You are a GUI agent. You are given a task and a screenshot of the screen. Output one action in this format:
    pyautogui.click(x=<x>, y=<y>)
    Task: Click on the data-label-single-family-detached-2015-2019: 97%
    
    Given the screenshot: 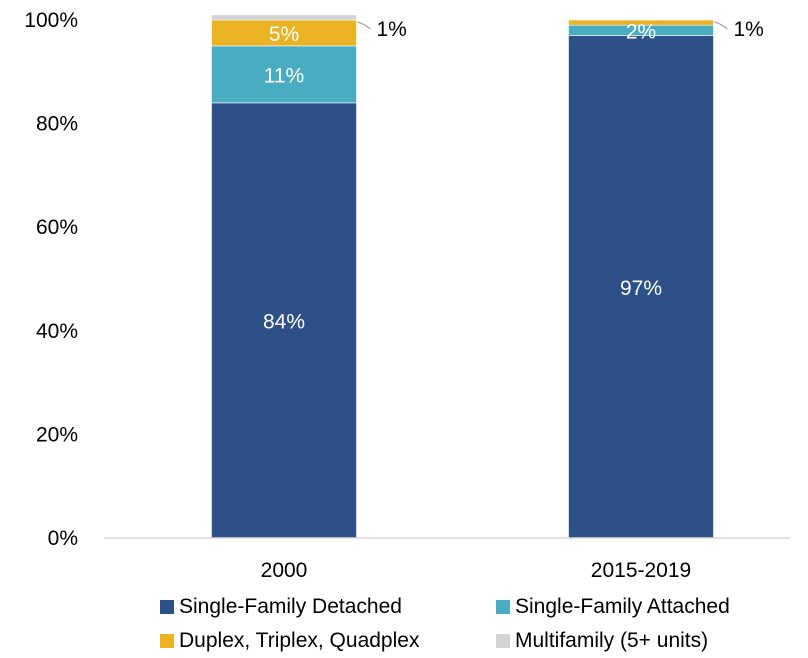 What is the action you would take?
    pyautogui.click(x=641, y=288)
    